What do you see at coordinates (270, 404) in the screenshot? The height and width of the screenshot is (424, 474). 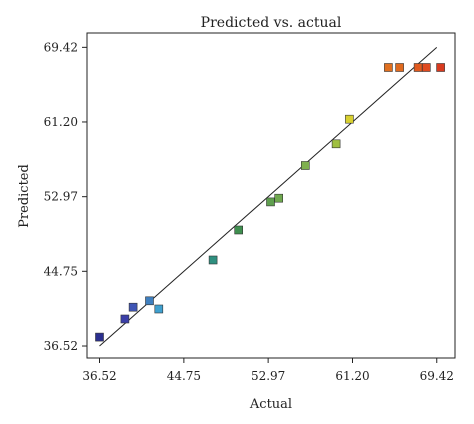 I see `x-axis-label: Actual` at bounding box center [270, 404].